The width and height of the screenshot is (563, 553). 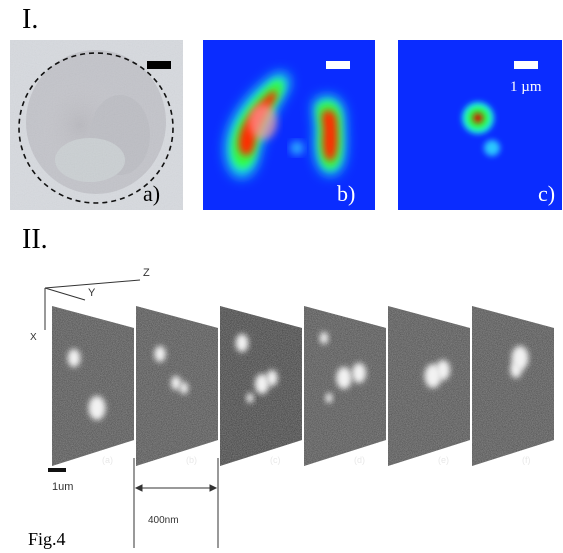 What do you see at coordinates (359, 460) in the screenshot?
I see `slice-label-3: (d)` at bounding box center [359, 460].